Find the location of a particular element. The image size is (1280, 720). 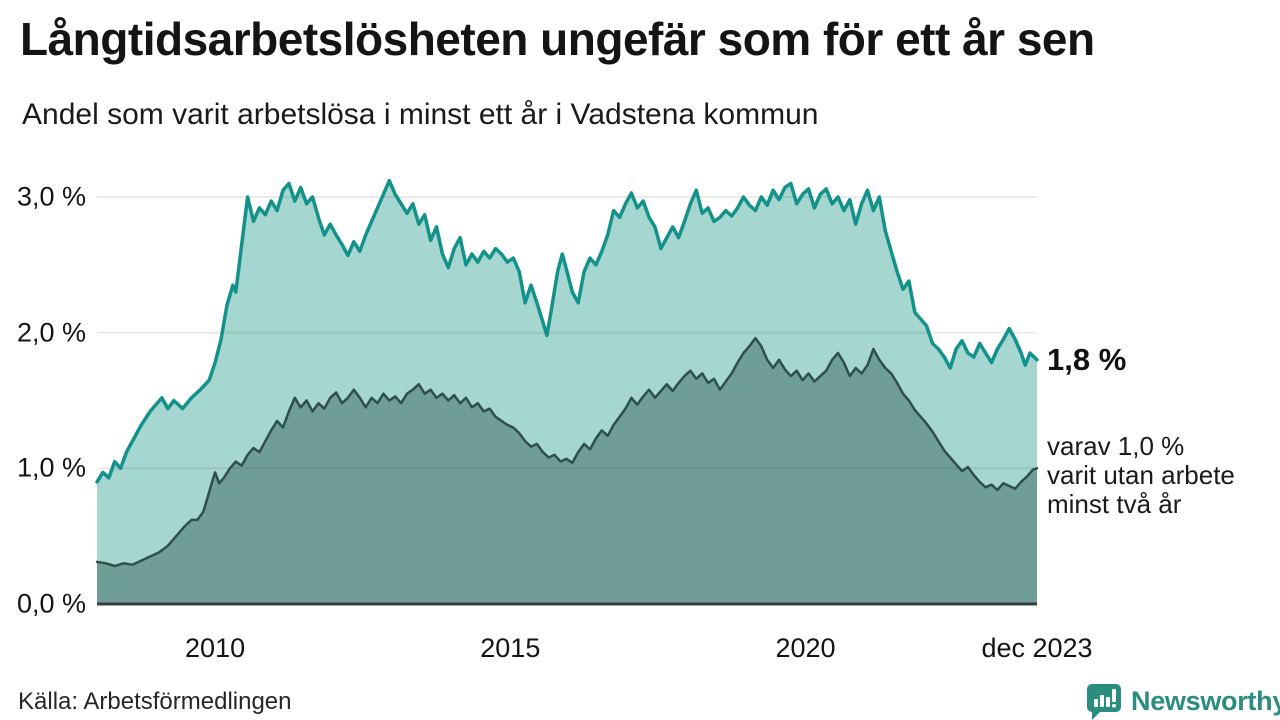

y-tick-0: 0,0 % is located at coordinates (51, 603).